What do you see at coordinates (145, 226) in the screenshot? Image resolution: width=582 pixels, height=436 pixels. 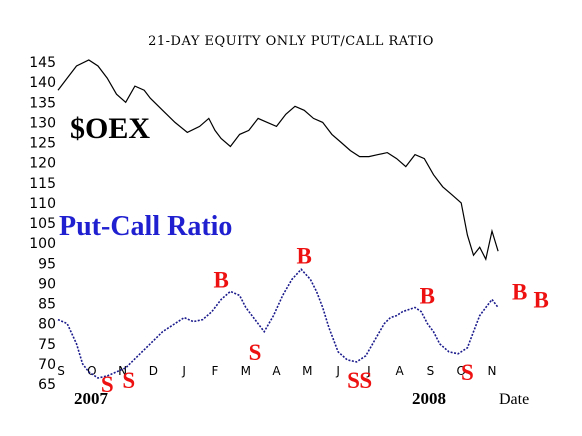 I see `pcr-series-label: Put-Call Ratio` at bounding box center [145, 226].